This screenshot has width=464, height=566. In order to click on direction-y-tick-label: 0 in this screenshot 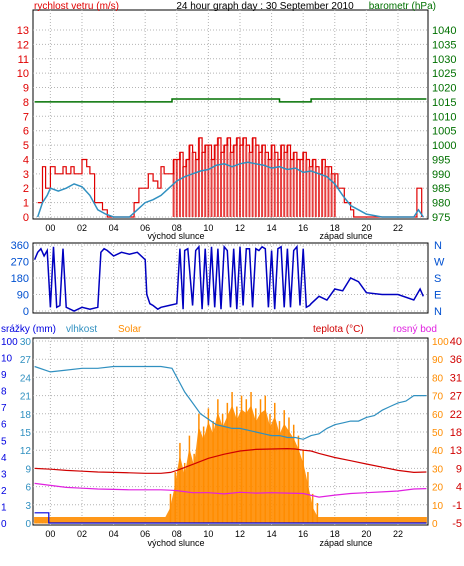, I will do `click(26, 312)`.